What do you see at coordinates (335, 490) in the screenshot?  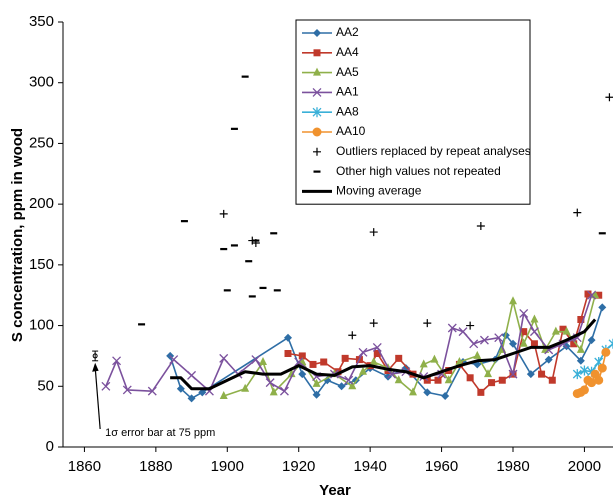 I see `x-axis-title: Year` at bounding box center [335, 490].